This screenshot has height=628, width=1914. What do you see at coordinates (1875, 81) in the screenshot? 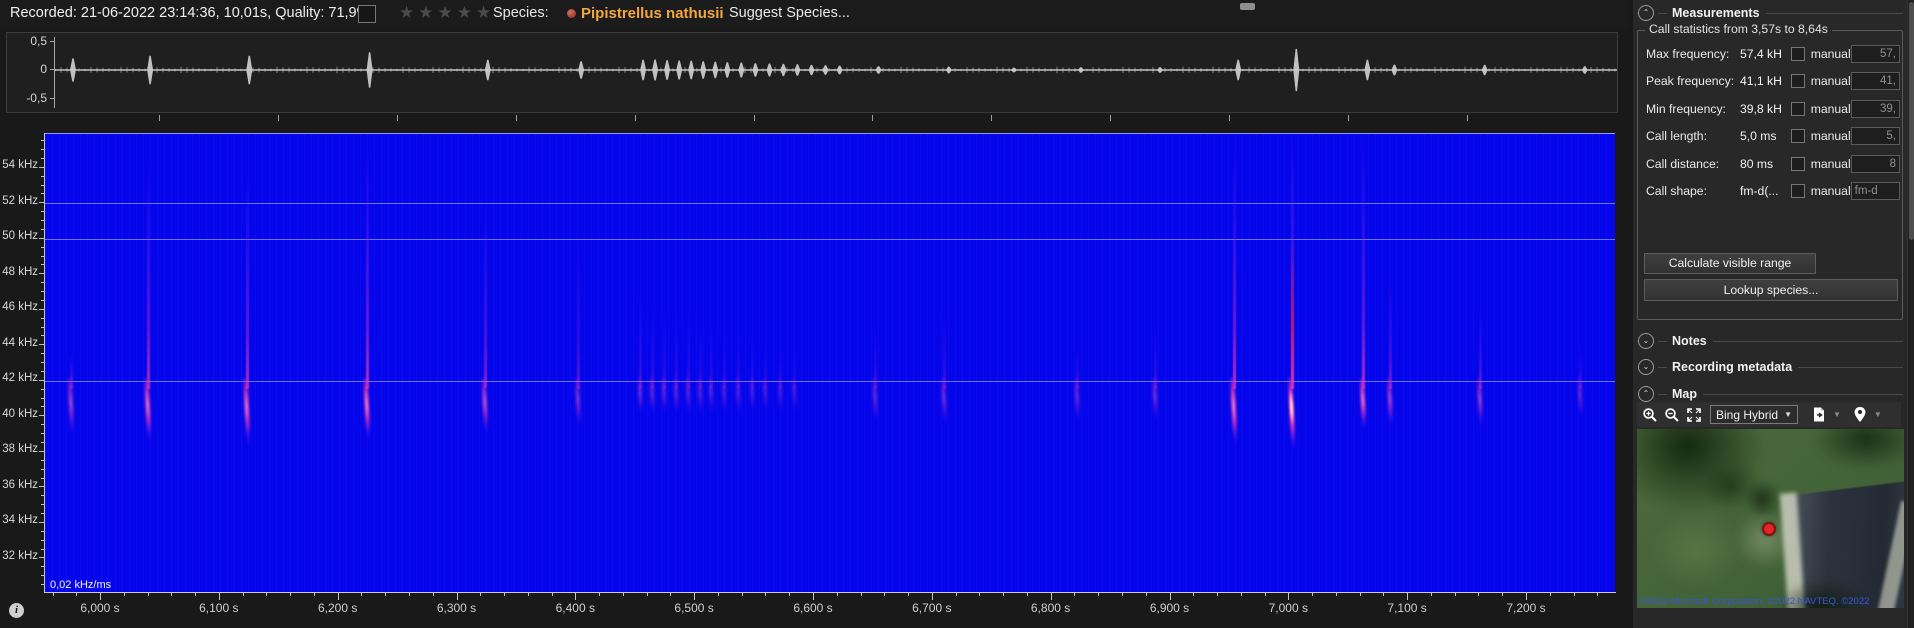
I see `manual-value-input: 41,` at bounding box center [1875, 81].